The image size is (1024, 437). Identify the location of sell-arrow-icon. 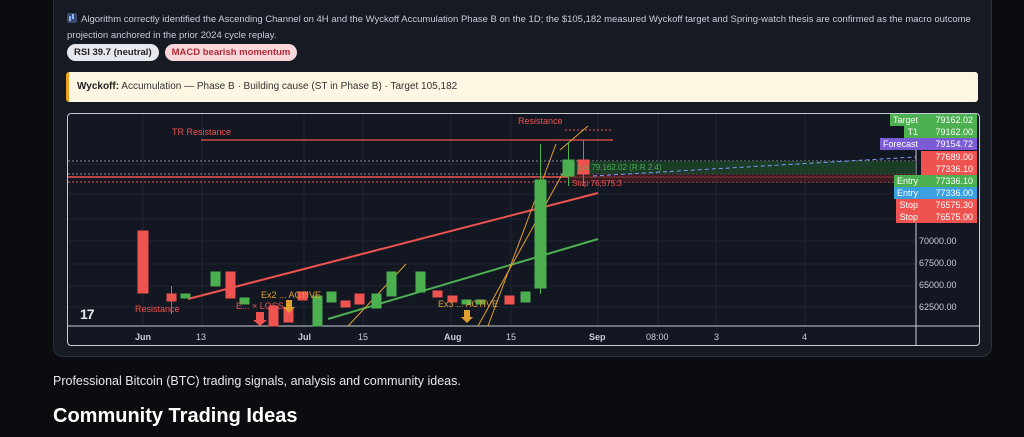
(260, 319).